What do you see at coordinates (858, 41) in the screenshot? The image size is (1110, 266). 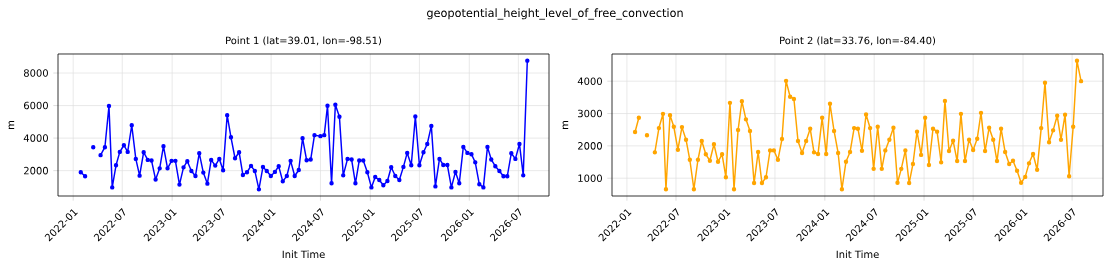 I see `chart-title: Point 2 (lat=33.76, lon=-84.40)` at bounding box center [858, 41].